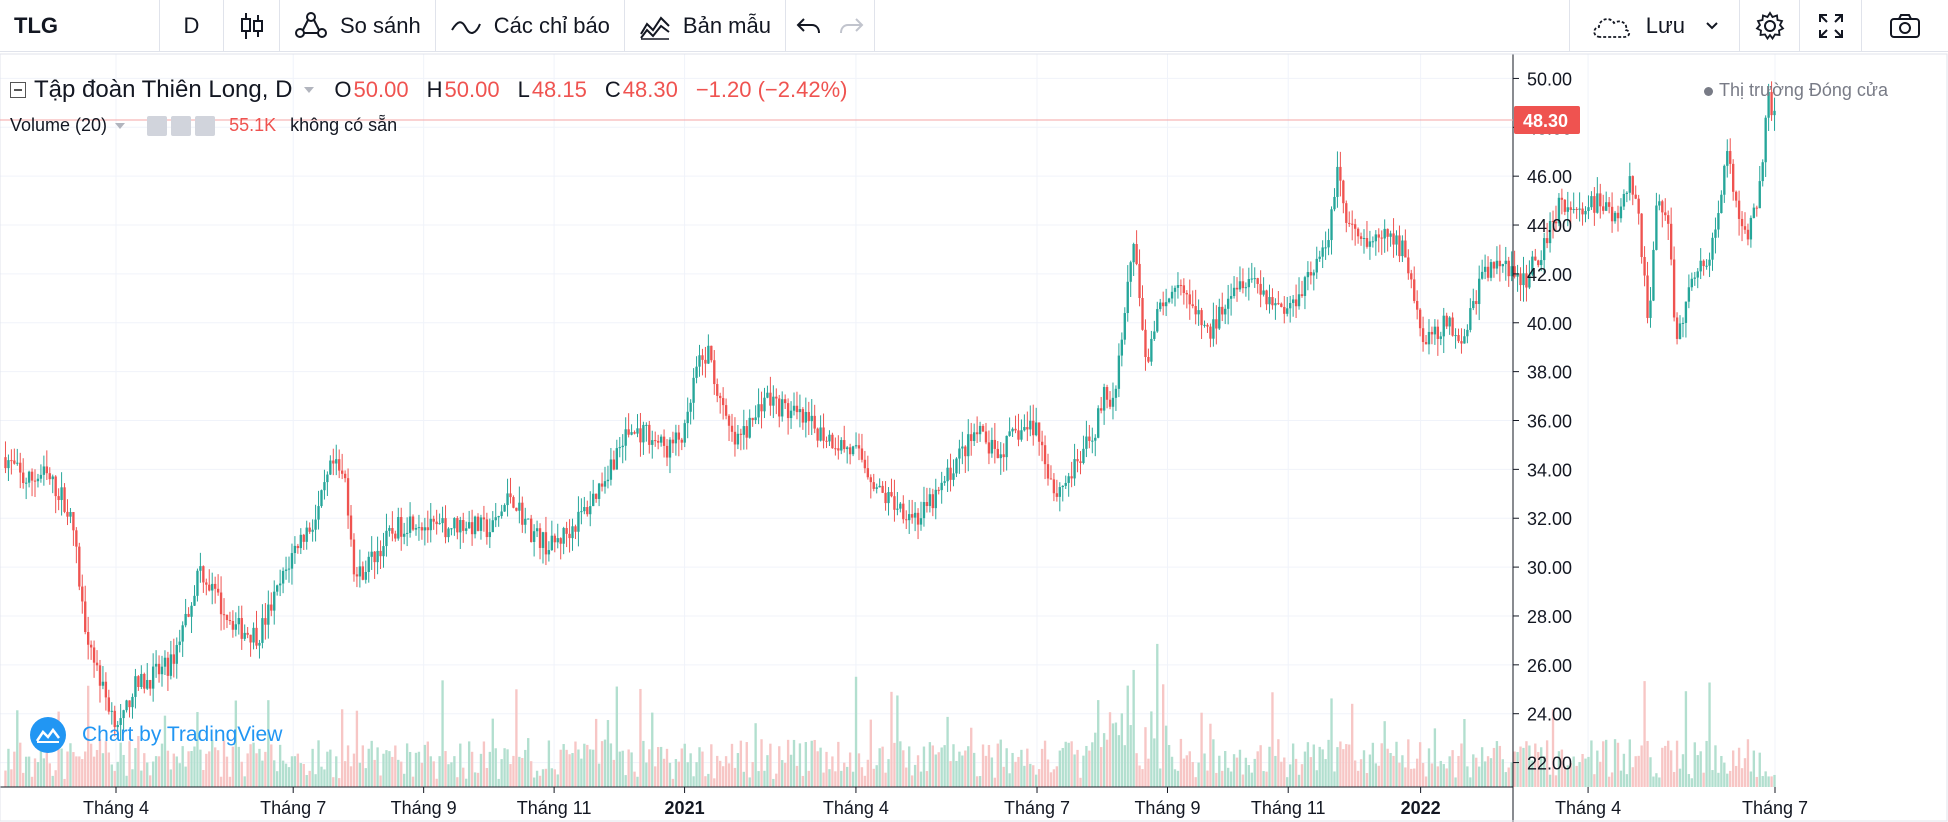 The height and width of the screenshot is (822, 1948). What do you see at coordinates (205, 125) in the screenshot?
I see `close-icon` at bounding box center [205, 125].